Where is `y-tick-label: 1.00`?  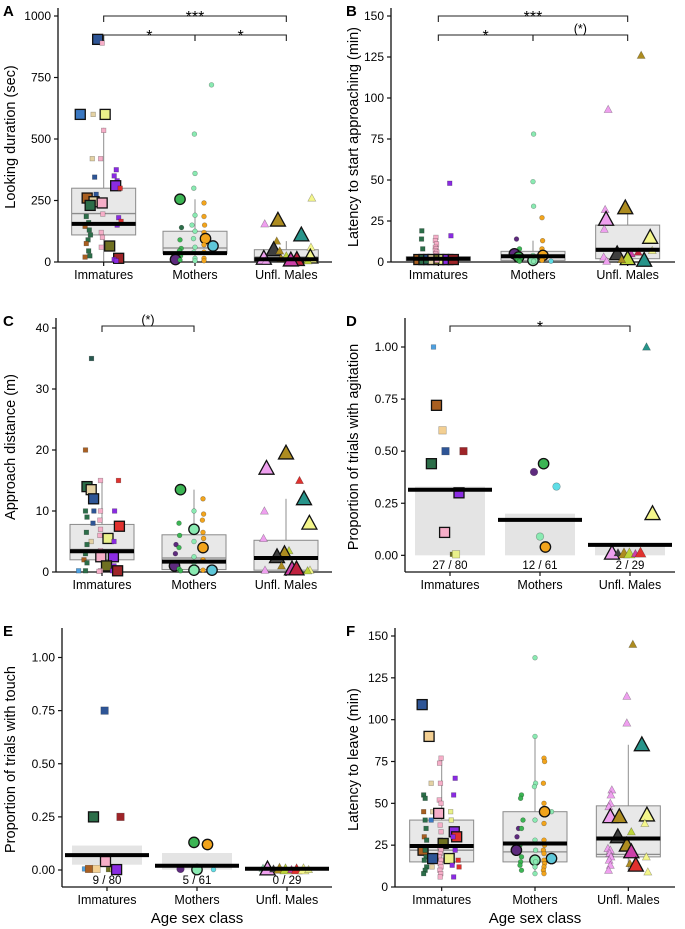
y-tick-label: 1.00 is located at coordinates (44, 658).